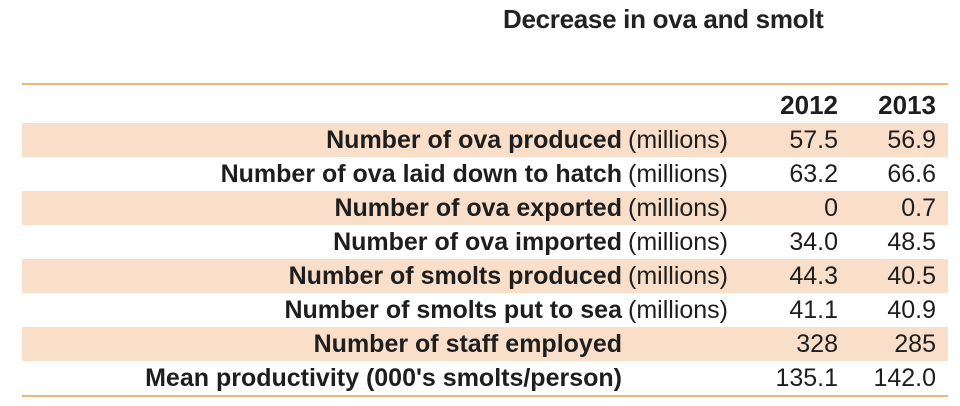 Image resolution: width=960 pixels, height=406 pixels. Describe the element at coordinates (918, 208) in the screenshot. I see `value-2013: 0.7` at that location.